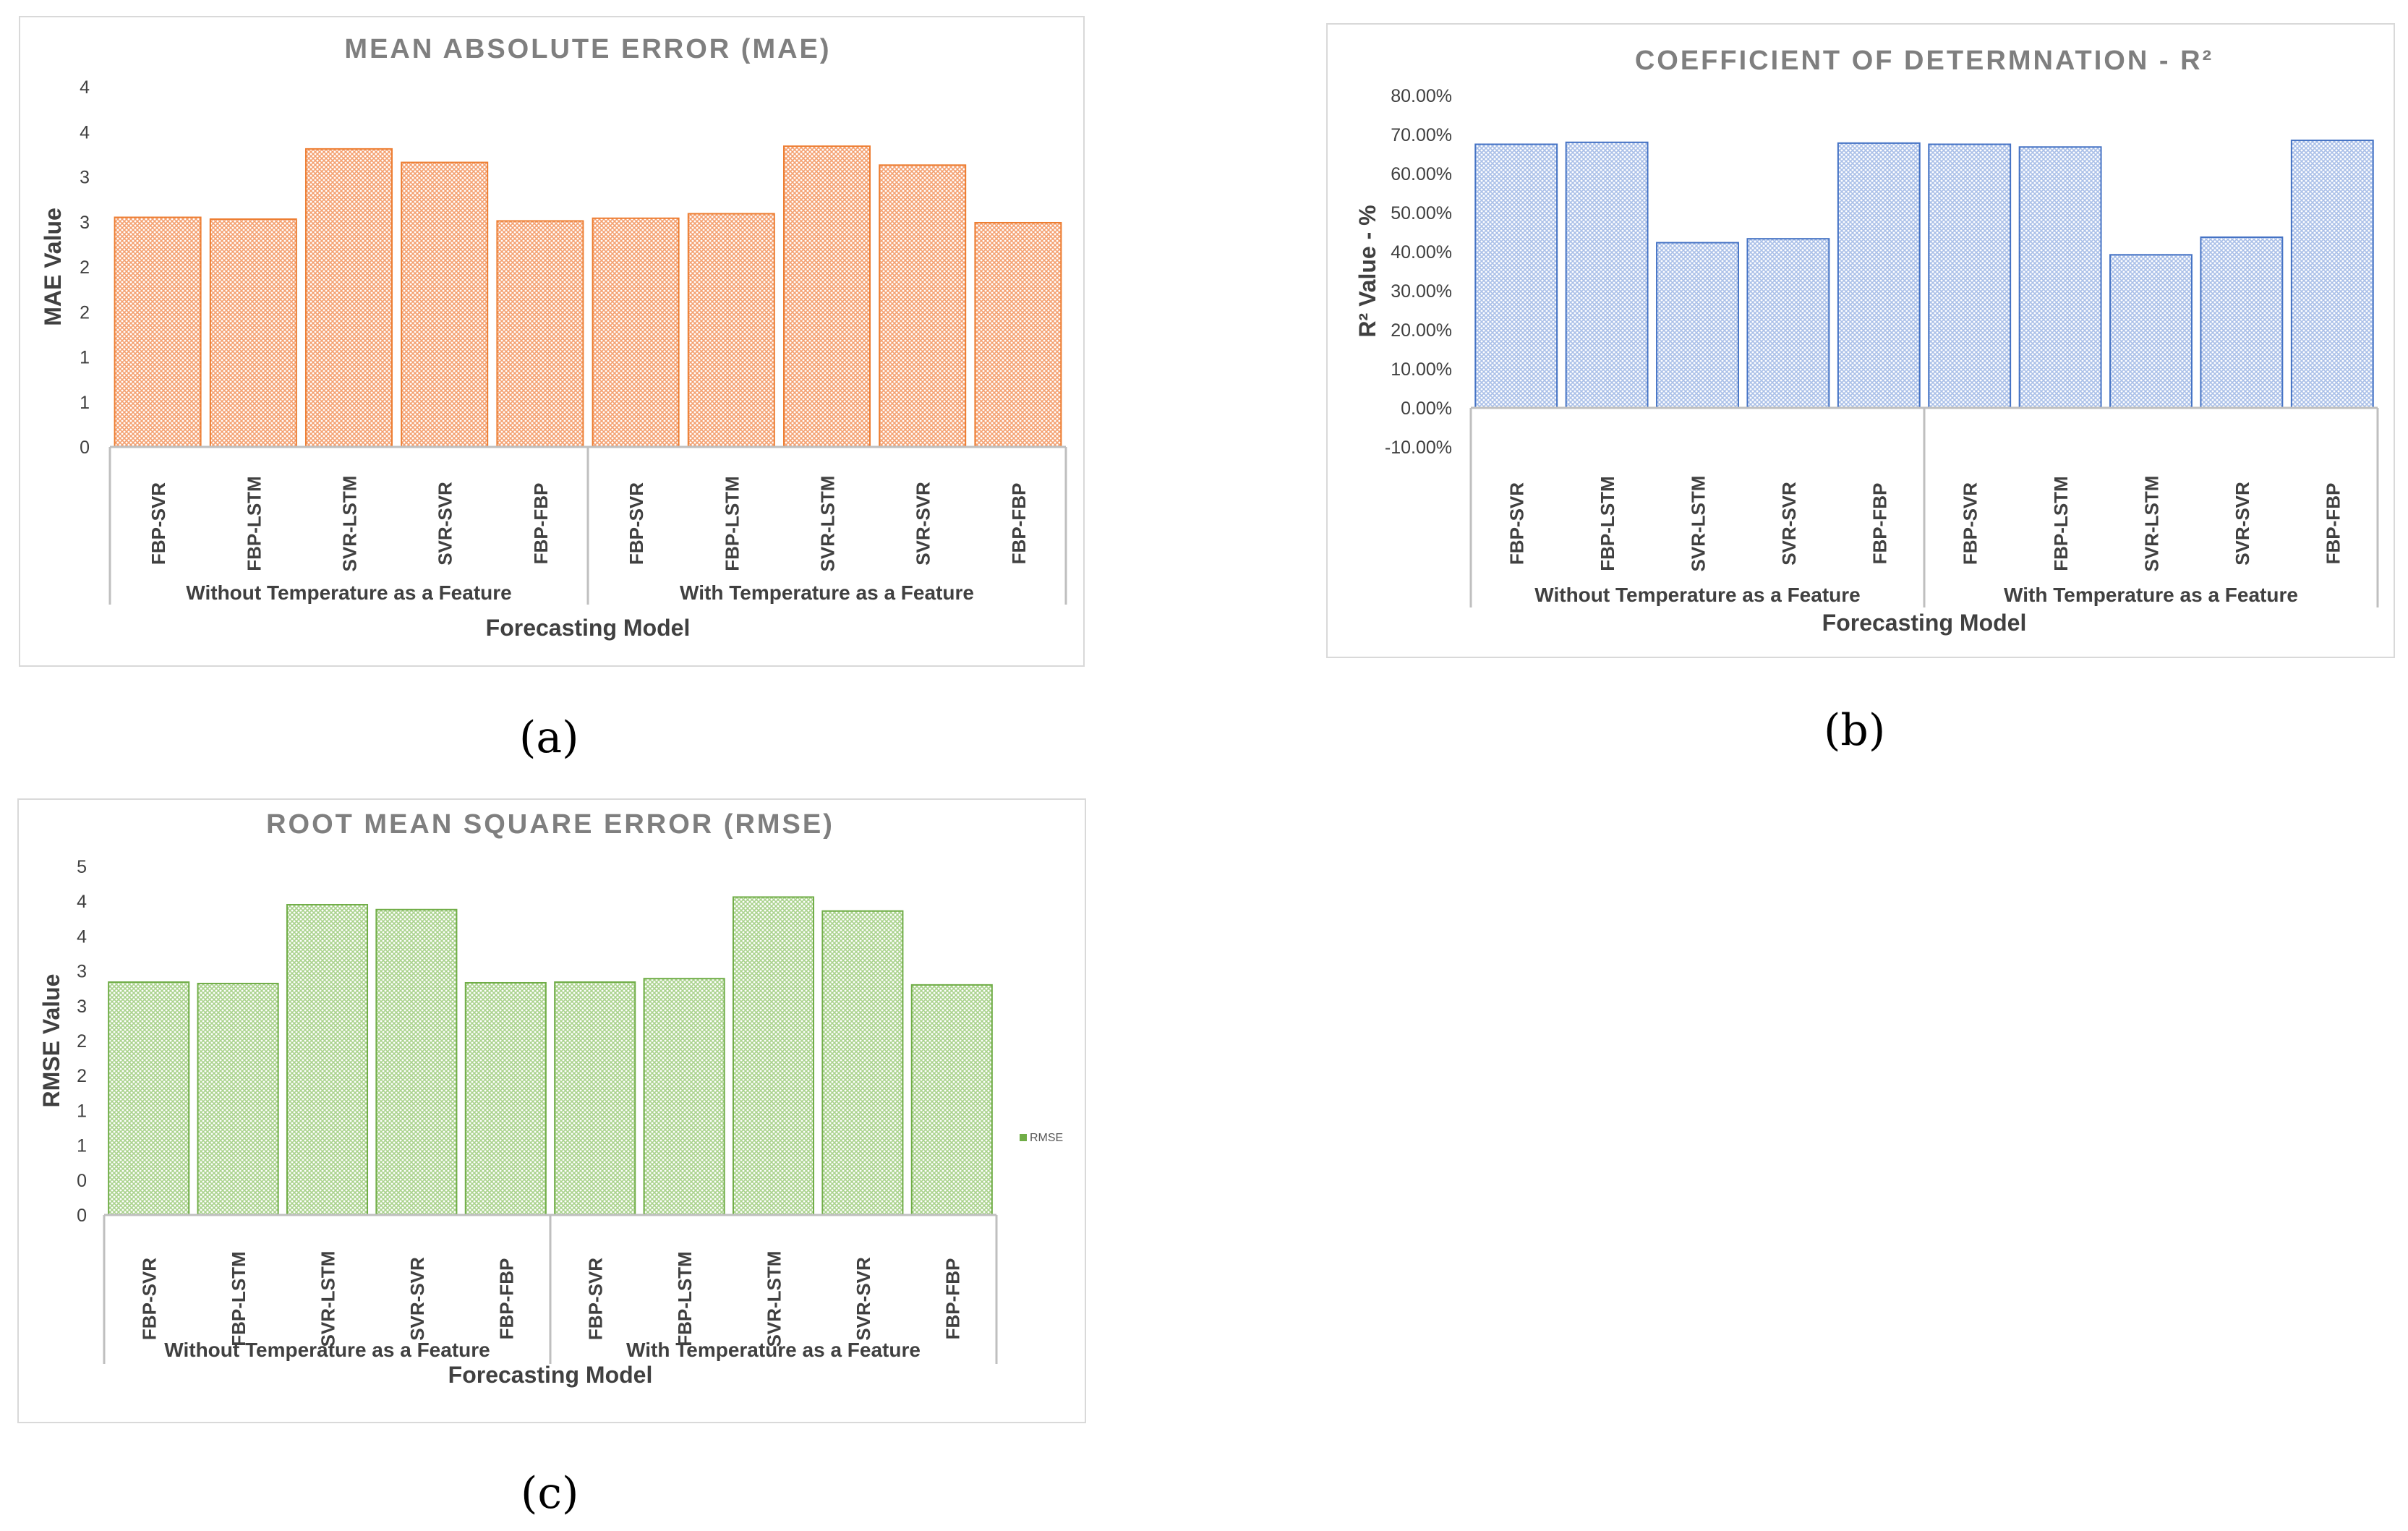 This screenshot has height=1531, width=2408. Describe the element at coordinates (1421, 291) in the screenshot. I see `y-tick-label: 30.00%` at that location.